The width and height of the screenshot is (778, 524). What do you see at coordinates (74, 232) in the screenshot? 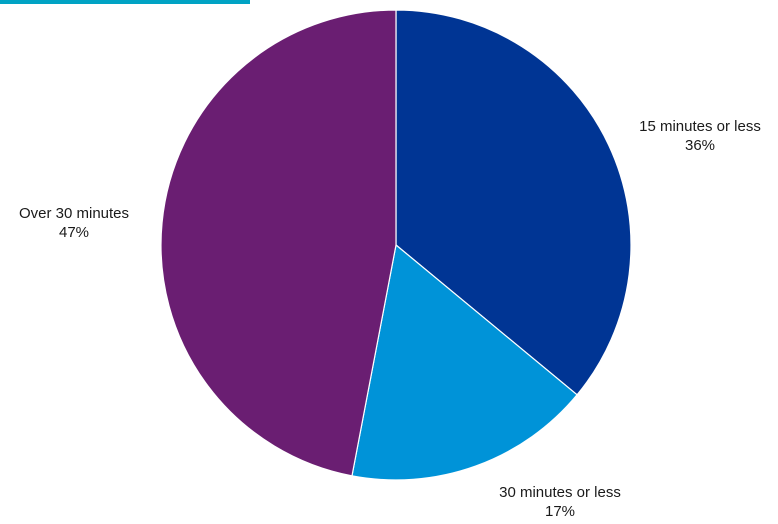
I see `slice-value-label: 47%` at bounding box center [74, 232].